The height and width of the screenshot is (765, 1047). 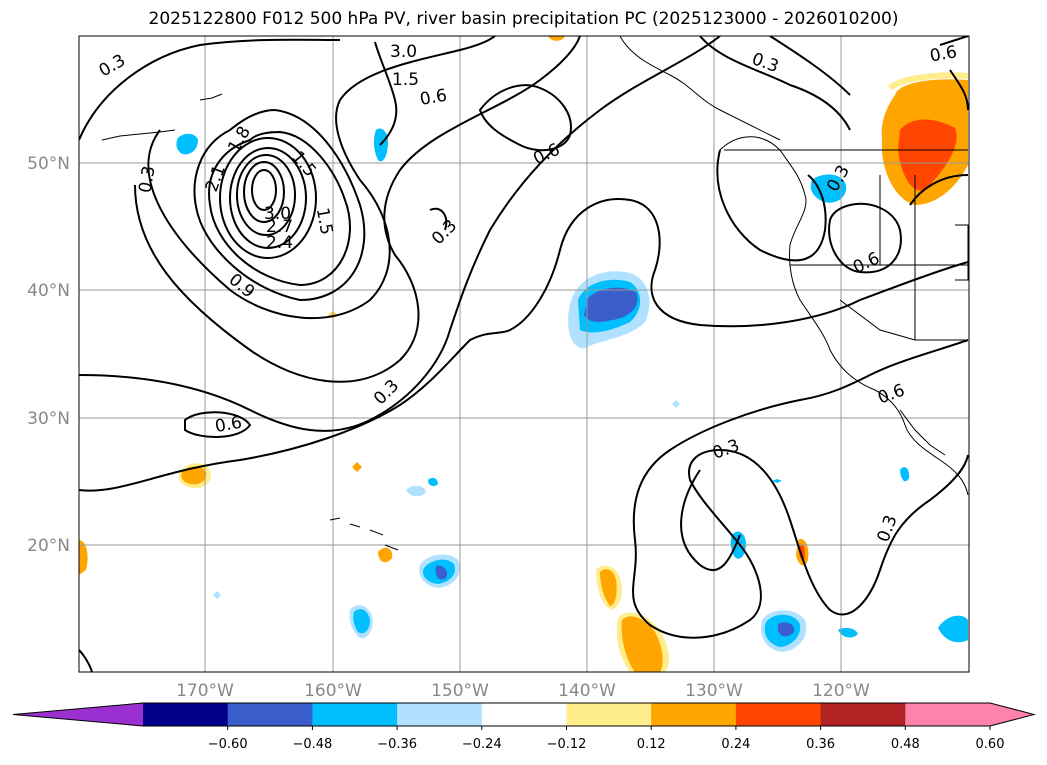 What do you see at coordinates (587, 691) in the screenshot?
I see `lon-label: 140°W` at bounding box center [587, 691].